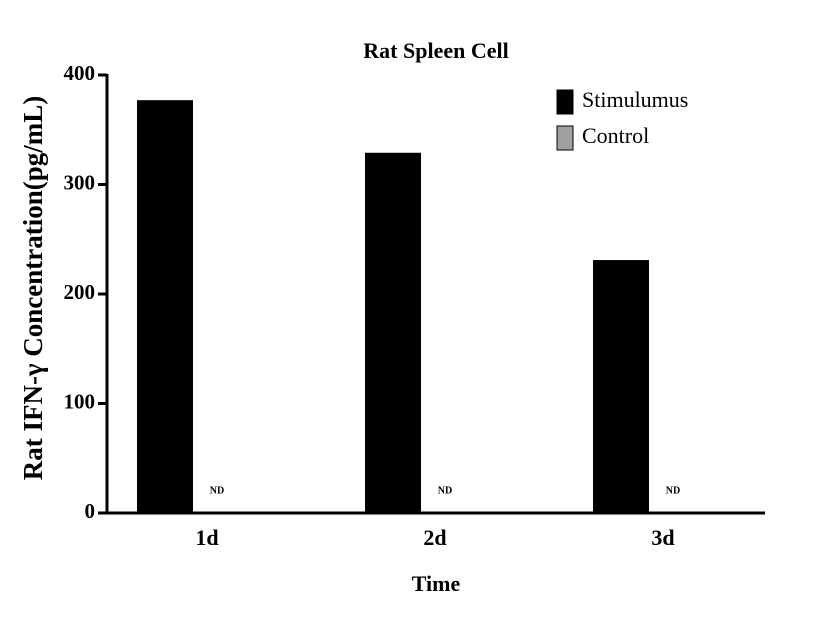  What do you see at coordinates (615, 135) in the screenshot?
I see `legend-label: Control` at bounding box center [615, 135].